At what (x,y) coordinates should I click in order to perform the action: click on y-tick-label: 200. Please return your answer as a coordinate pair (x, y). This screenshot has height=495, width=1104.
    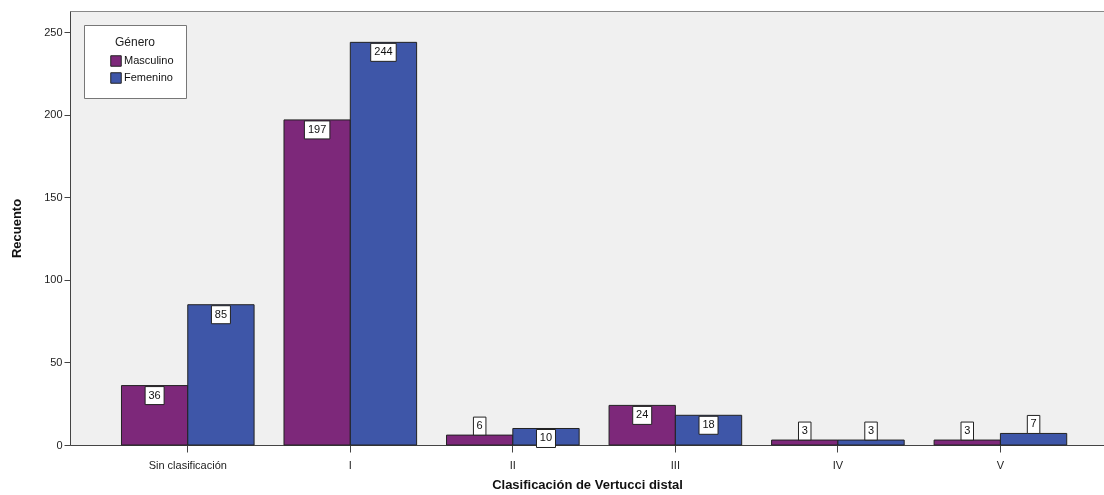
    Looking at the image, I should click on (53, 114).